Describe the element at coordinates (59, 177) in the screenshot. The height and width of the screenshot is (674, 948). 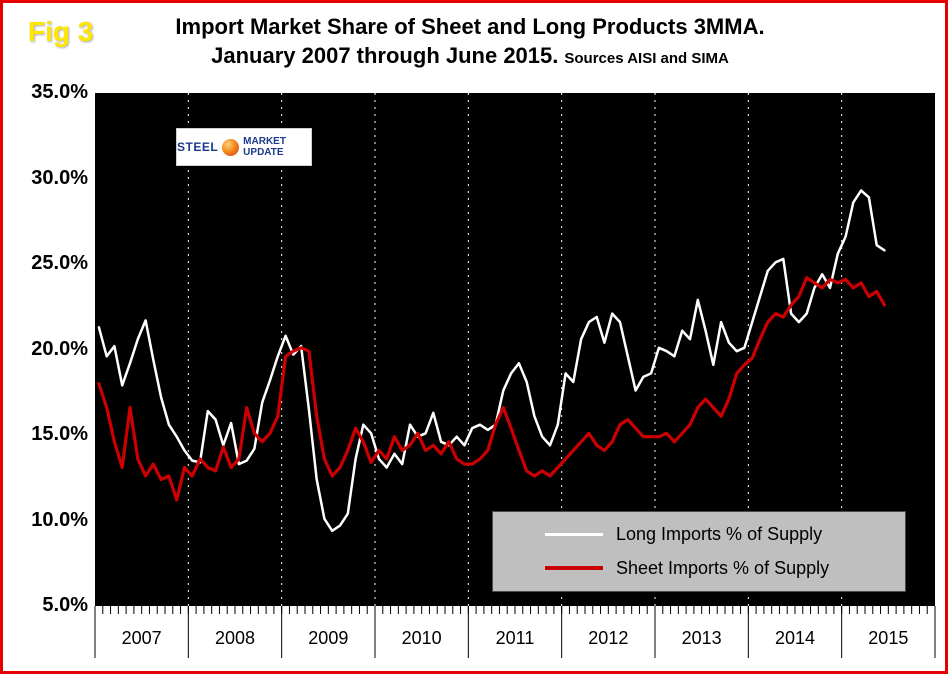
I see `y-tick-label: 30.0%` at that location.